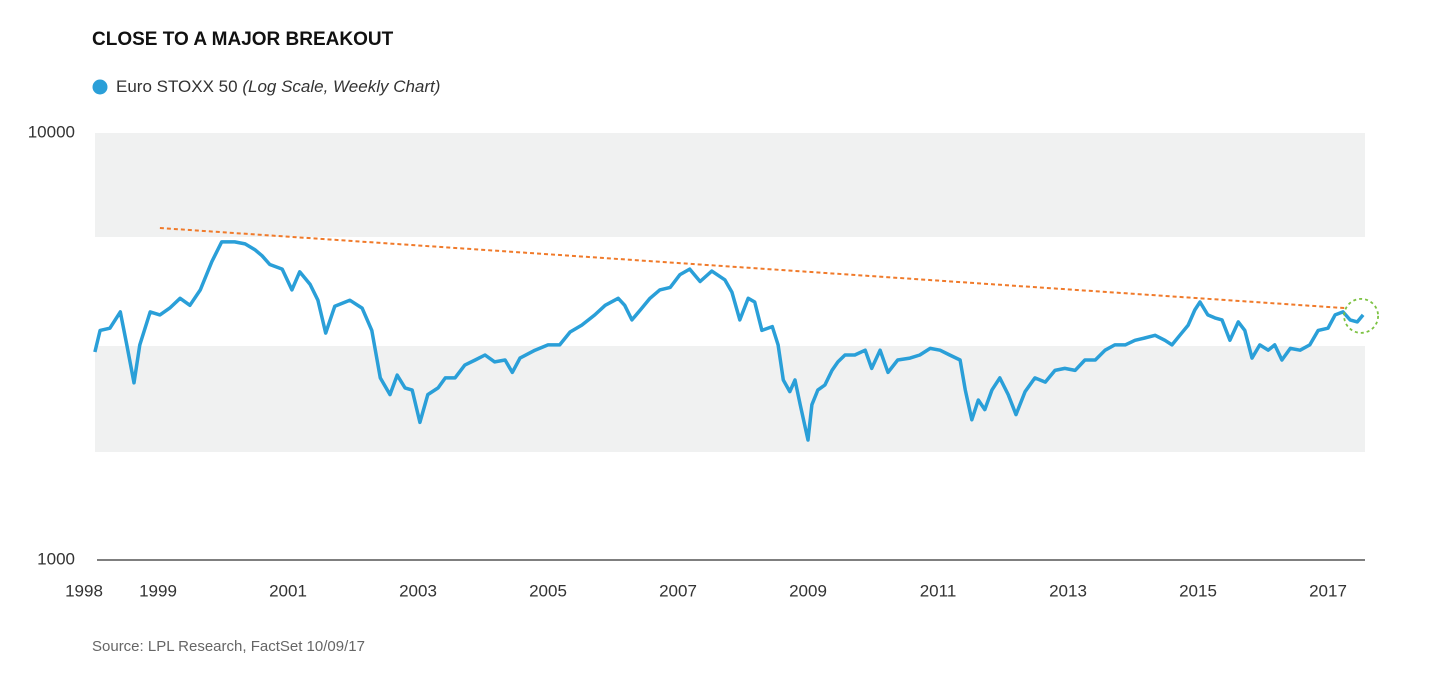 The image size is (1430, 679). Describe the element at coordinates (808, 590) in the screenshot. I see `x-tick-label: 2009` at that location.